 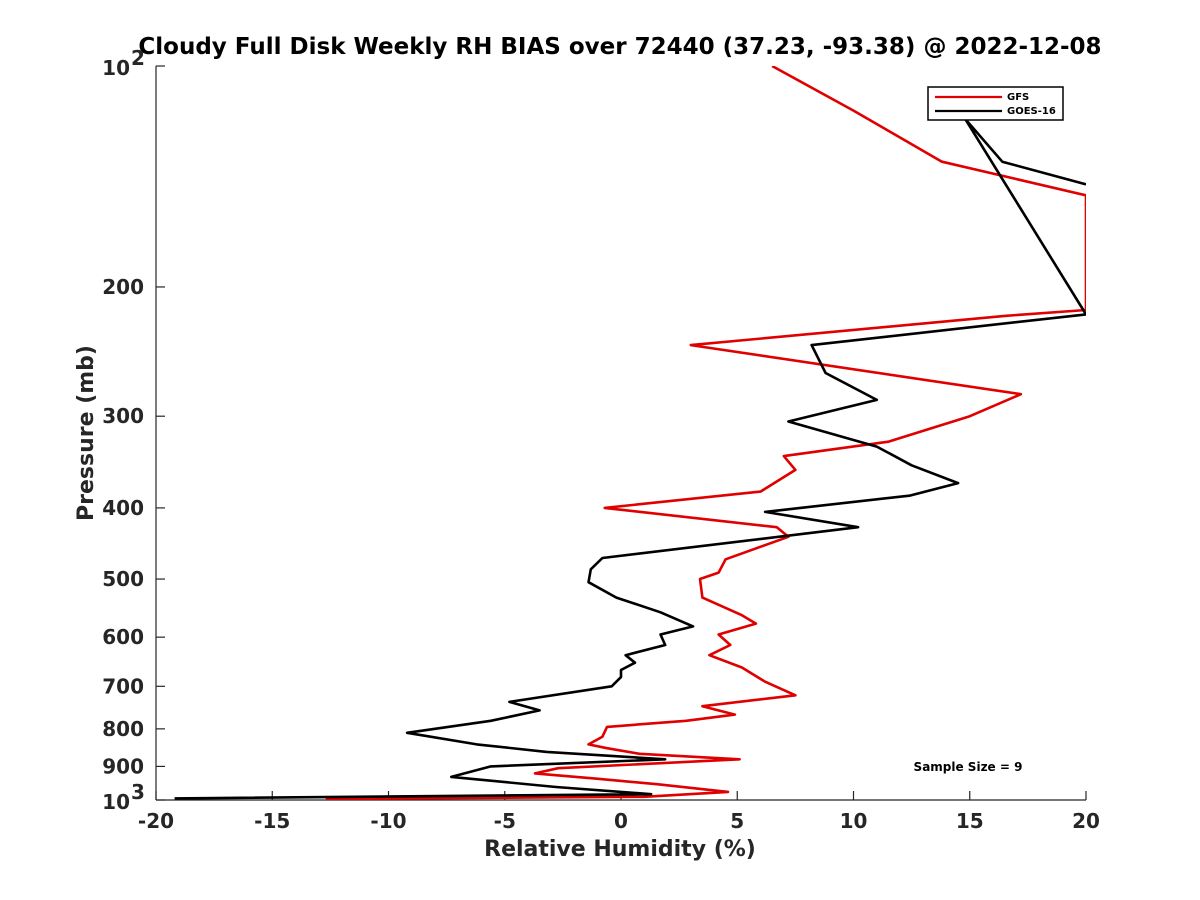 What do you see at coordinates (86, 433) in the screenshot?
I see `y-axis-label: Pressure (mb)` at bounding box center [86, 433].